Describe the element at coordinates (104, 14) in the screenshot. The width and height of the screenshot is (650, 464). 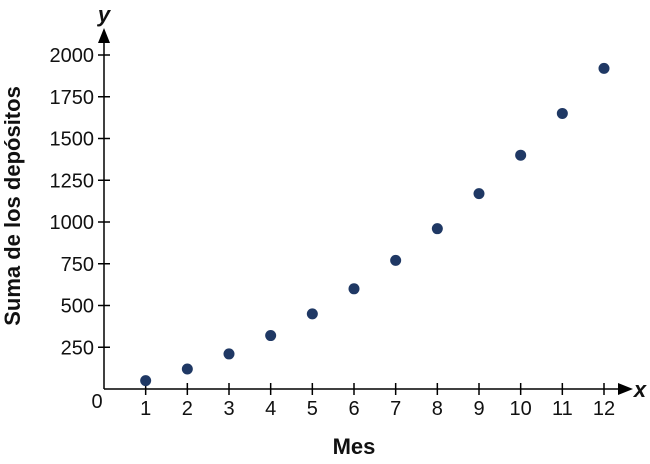
I see `y-axis-variable: y` at that location.